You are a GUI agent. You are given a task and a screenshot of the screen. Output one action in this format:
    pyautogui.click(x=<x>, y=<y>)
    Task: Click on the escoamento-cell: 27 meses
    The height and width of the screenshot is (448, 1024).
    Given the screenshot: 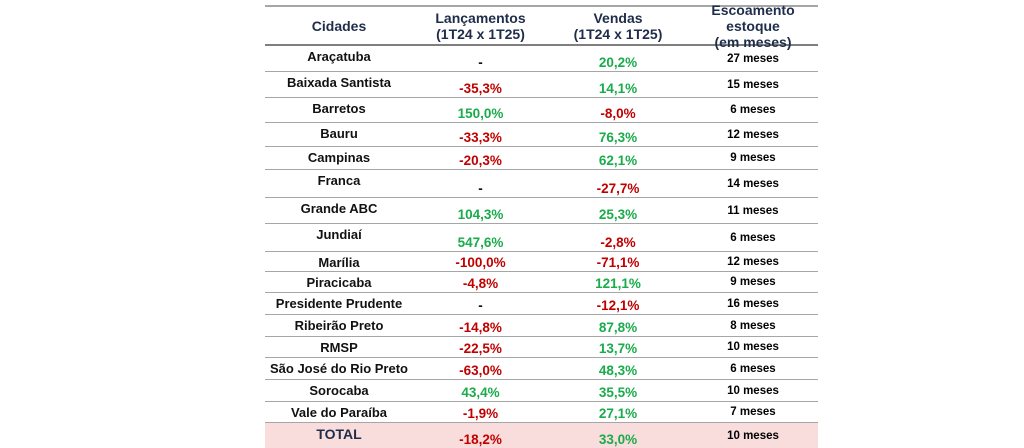 What is the action you would take?
    pyautogui.click(x=753, y=58)
    